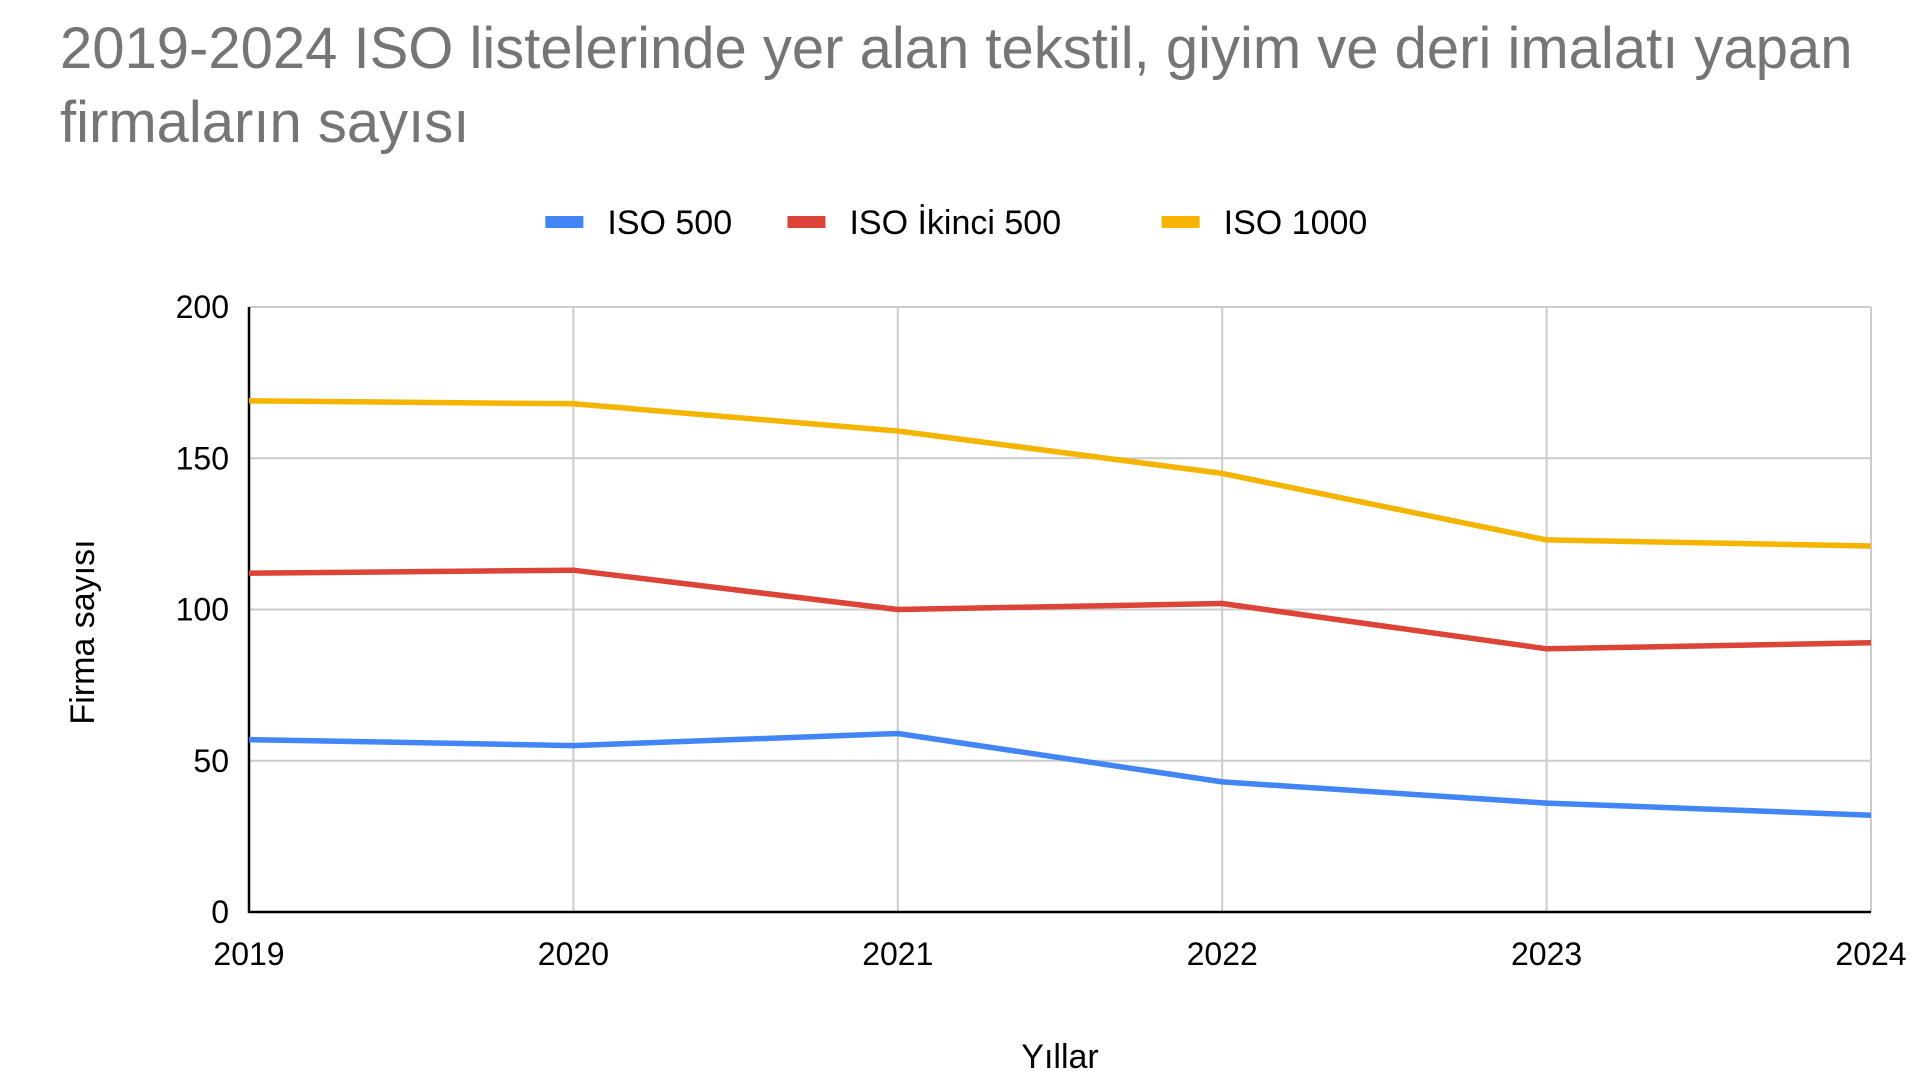 Image resolution: width=1920 pixels, height=1080 pixels. Describe the element at coordinates (1546, 954) in the screenshot. I see `x-tick-label: 2023` at that location.